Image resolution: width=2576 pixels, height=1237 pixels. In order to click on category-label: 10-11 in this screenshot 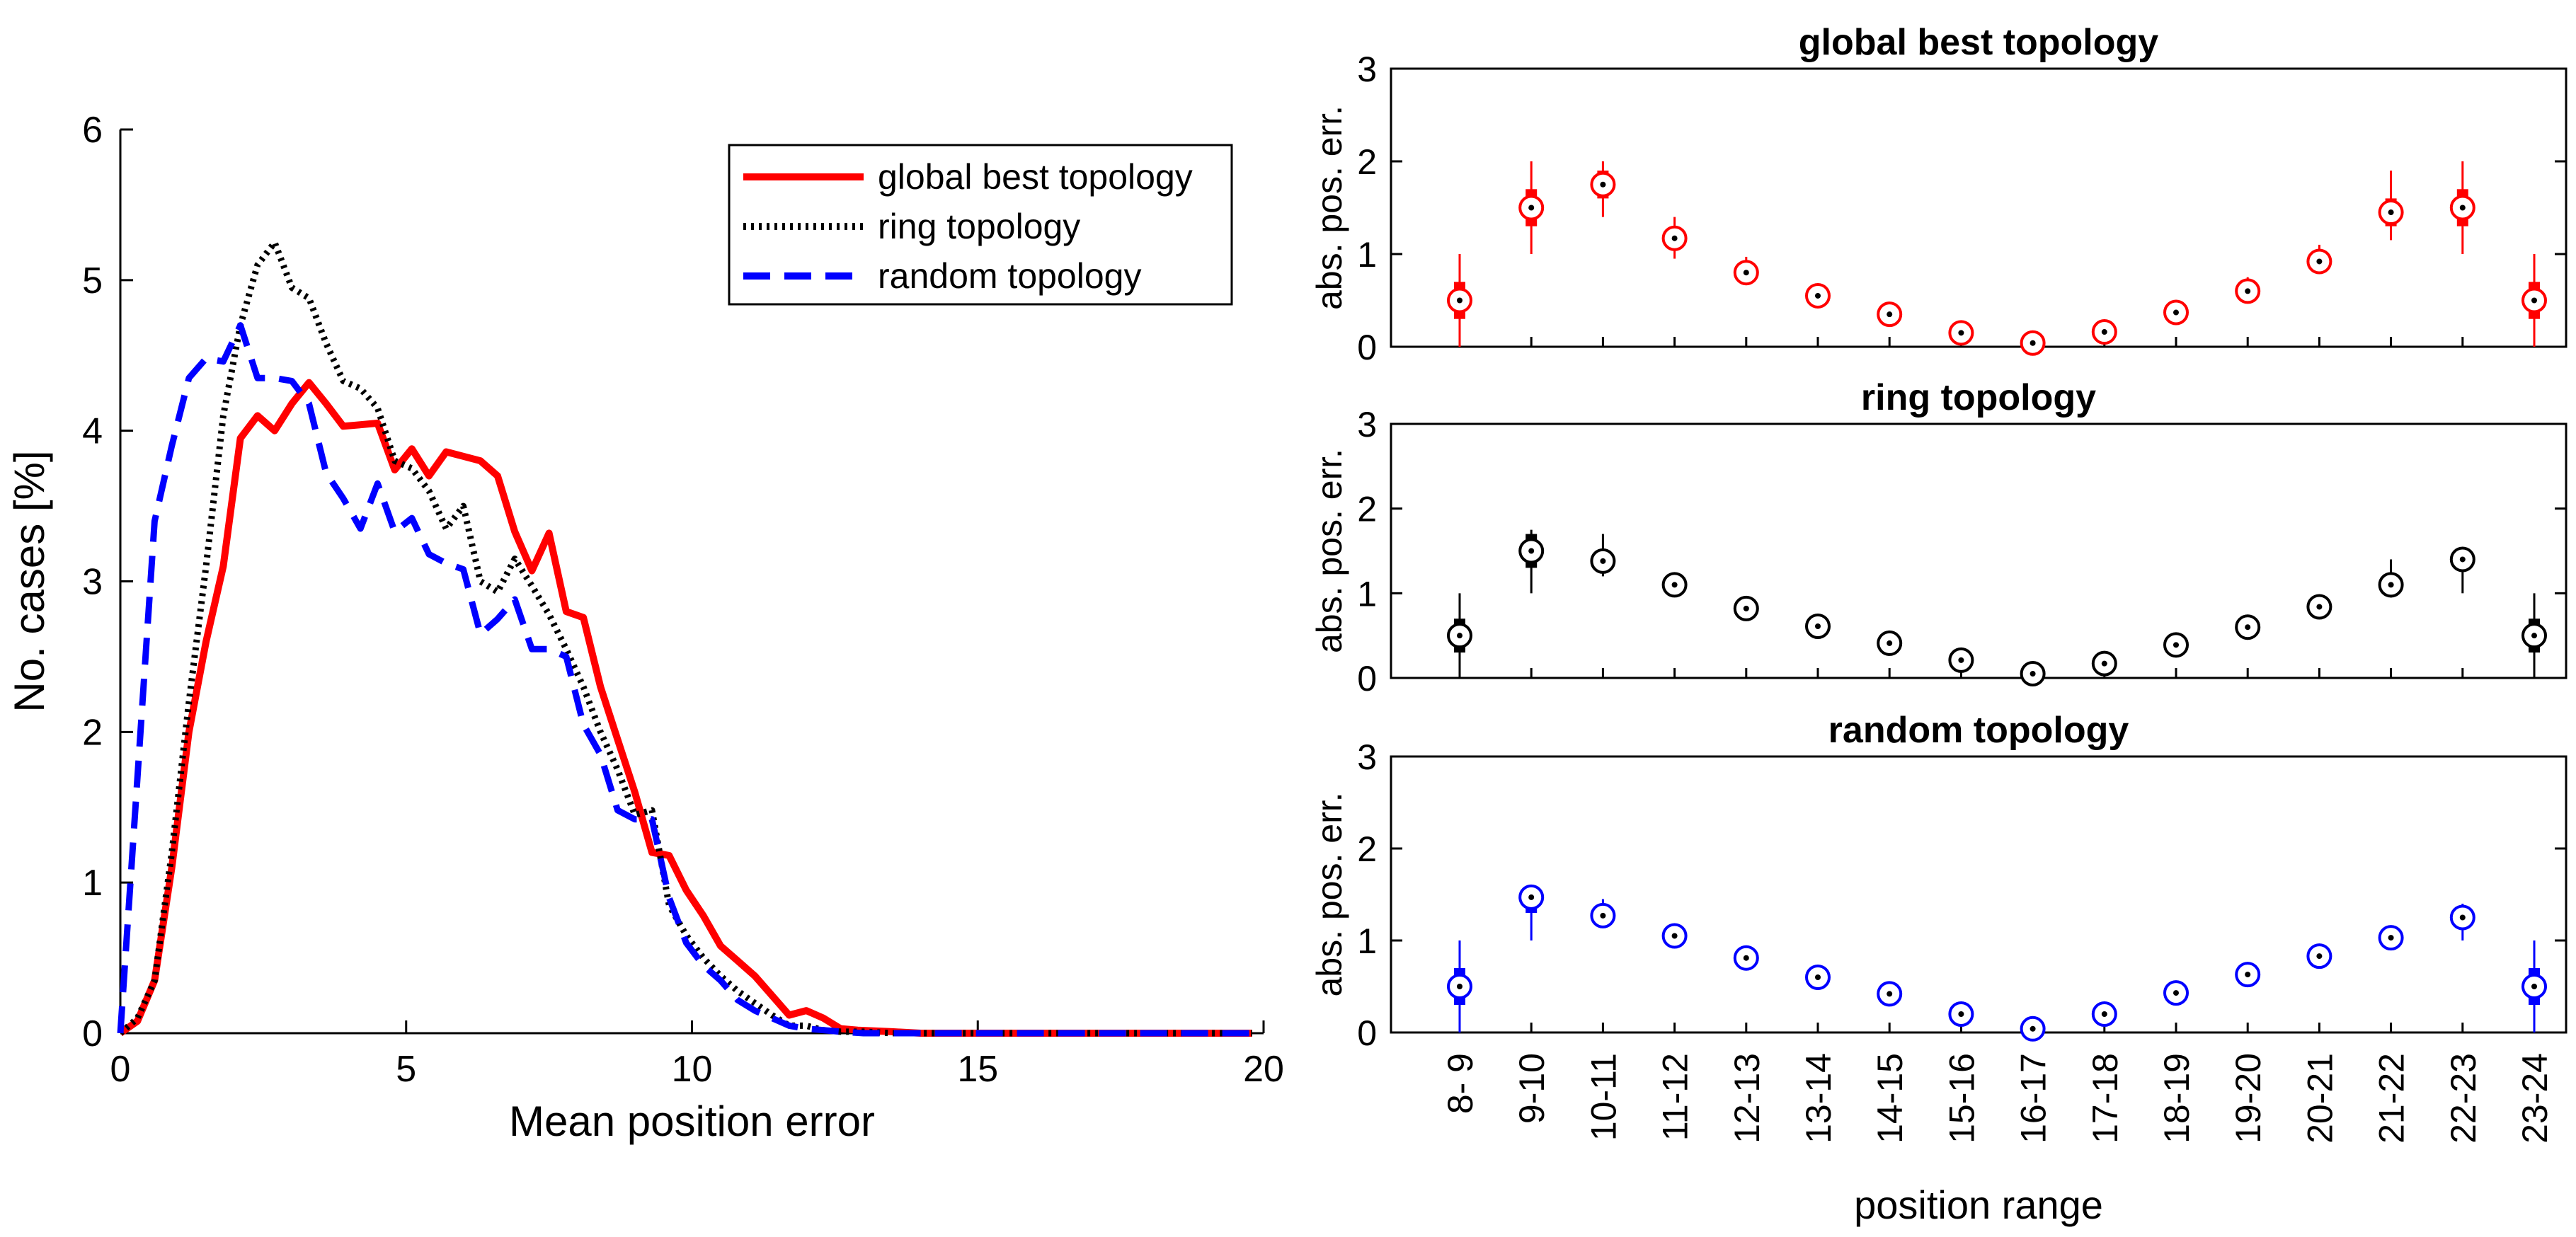, I will do `click(1603, 1097)`.